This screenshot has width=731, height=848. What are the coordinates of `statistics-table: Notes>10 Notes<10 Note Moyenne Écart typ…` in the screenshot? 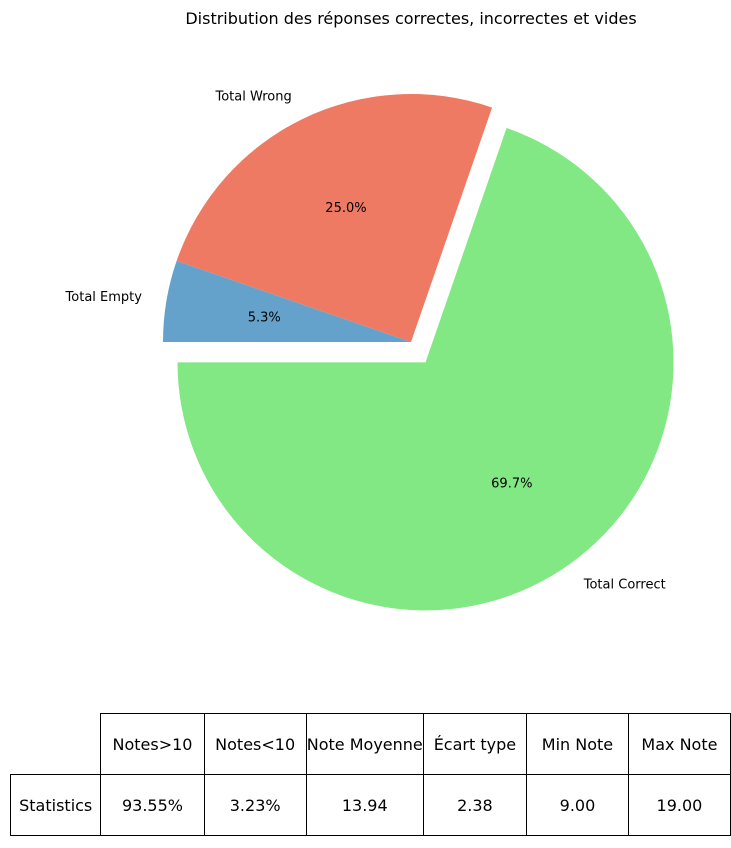 It's located at (370, 774).